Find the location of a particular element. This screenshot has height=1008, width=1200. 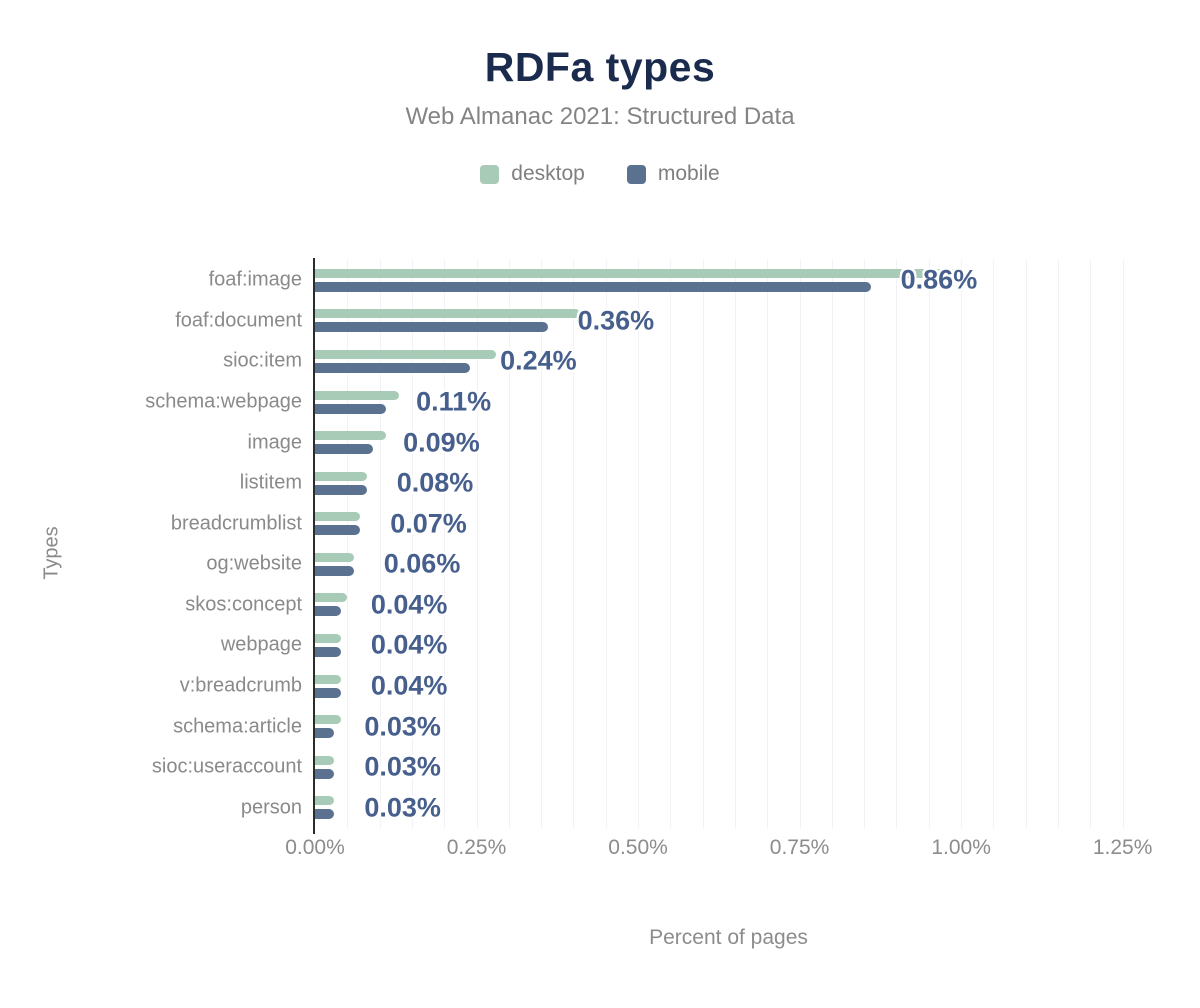

bar-desktop-image is located at coordinates (351, 436).